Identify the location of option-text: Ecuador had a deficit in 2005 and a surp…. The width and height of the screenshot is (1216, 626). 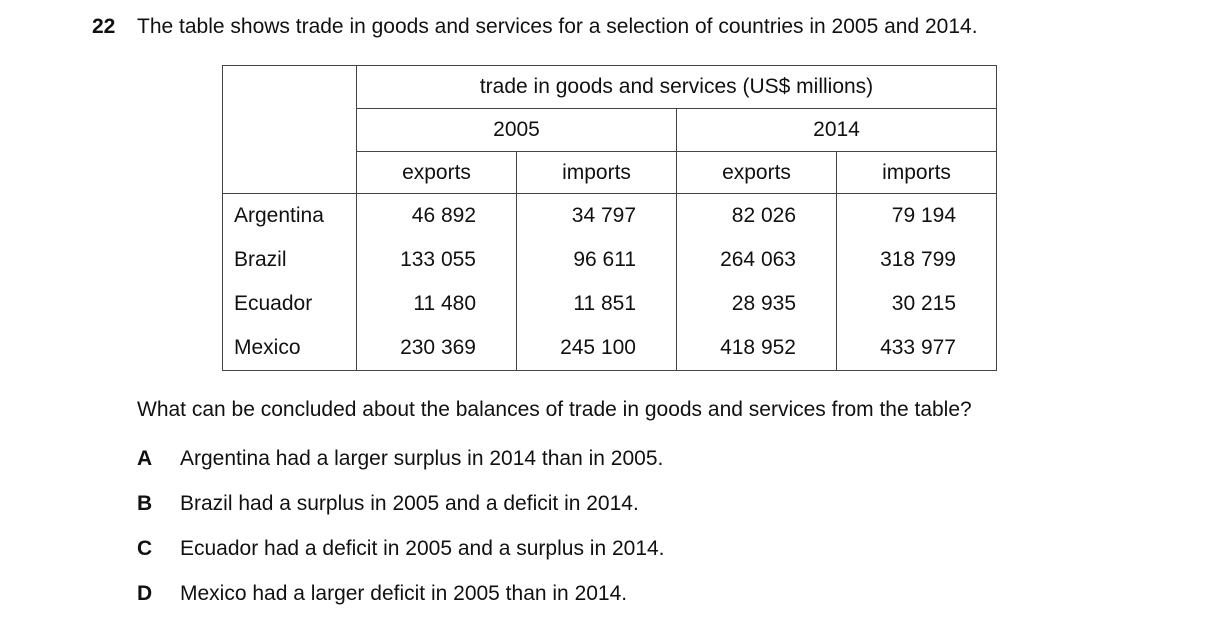
(422, 548).